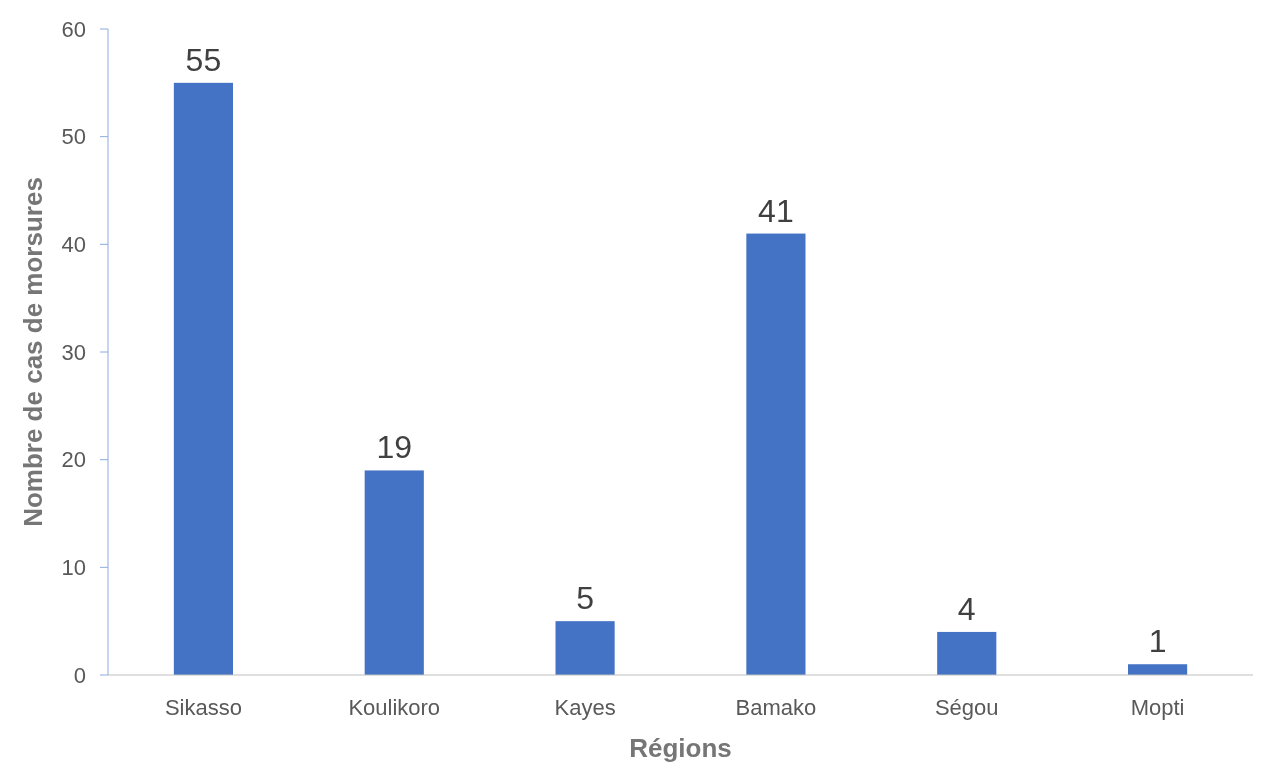  I want to click on y-tick-label: 40, so click(73, 245).